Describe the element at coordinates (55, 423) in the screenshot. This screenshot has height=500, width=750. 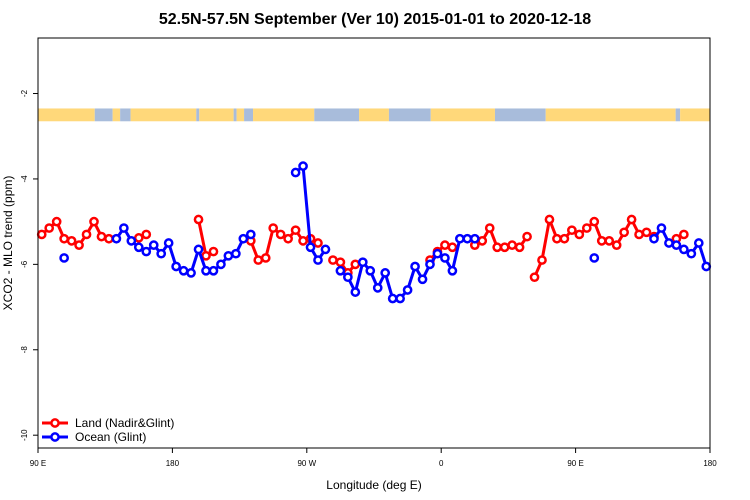
I see `legend-land-marker` at that location.